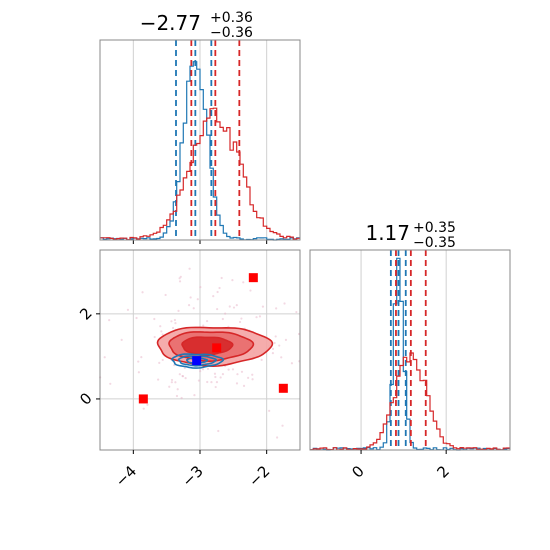 This screenshot has height=550, width=550. Describe the element at coordinates (85, 313) in the screenshot. I see `y-tick-label-joint: 2` at that location.